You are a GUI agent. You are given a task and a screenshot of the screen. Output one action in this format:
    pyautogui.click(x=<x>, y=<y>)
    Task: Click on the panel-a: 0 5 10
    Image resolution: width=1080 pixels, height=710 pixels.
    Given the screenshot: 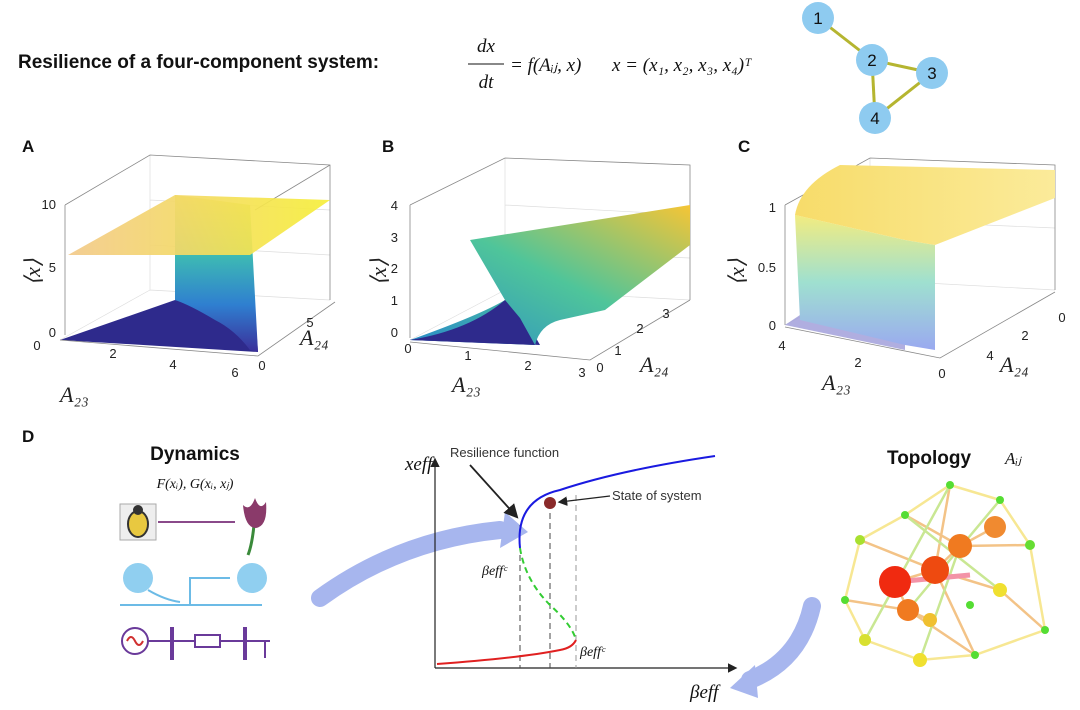 What is the action you would take?
    pyautogui.click(x=49, y=268)
    